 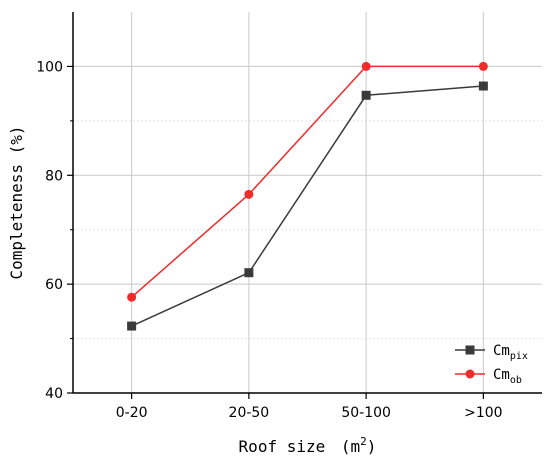 I want to click on x-axis-label-open-paren: (, so click(x=346, y=446).